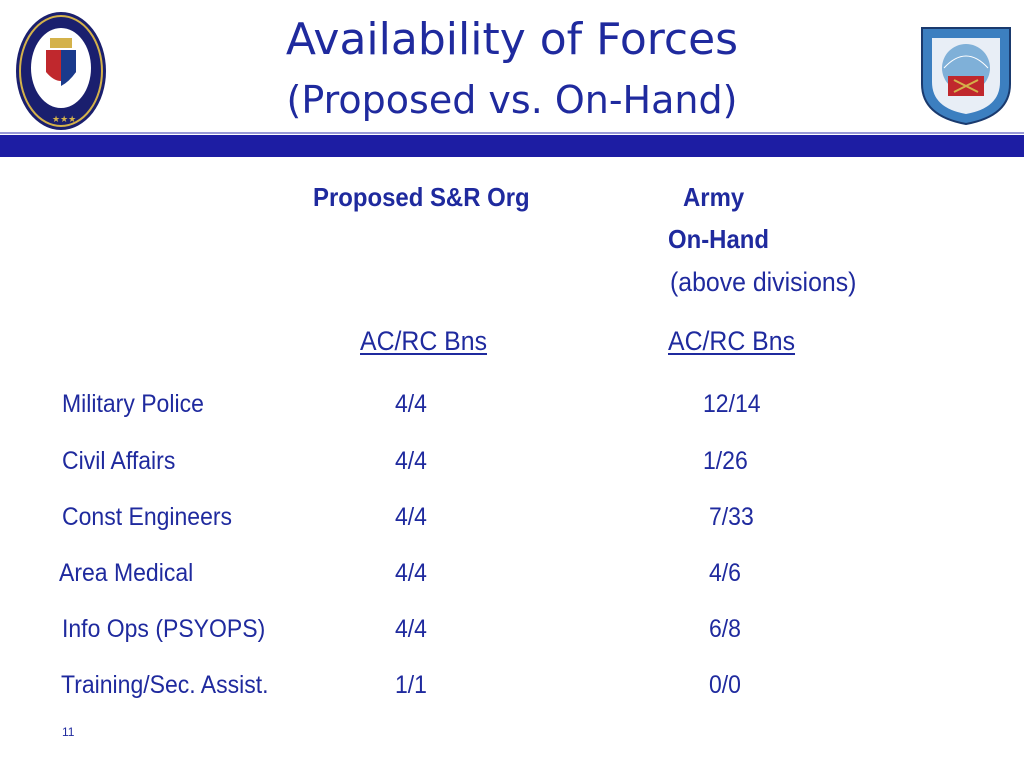 The width and height of the screenshot is (1024, 768). I want to click on row-on-hand-value: 0/0, so click(725, 685).